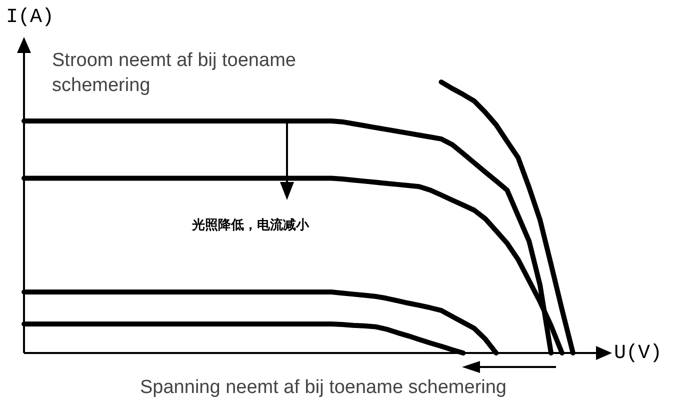 The image size is (691, 415). Describe the element at coordinates (250, 225) in the screenshot. I see `annotation: 光照降低，电流减小` at that location.